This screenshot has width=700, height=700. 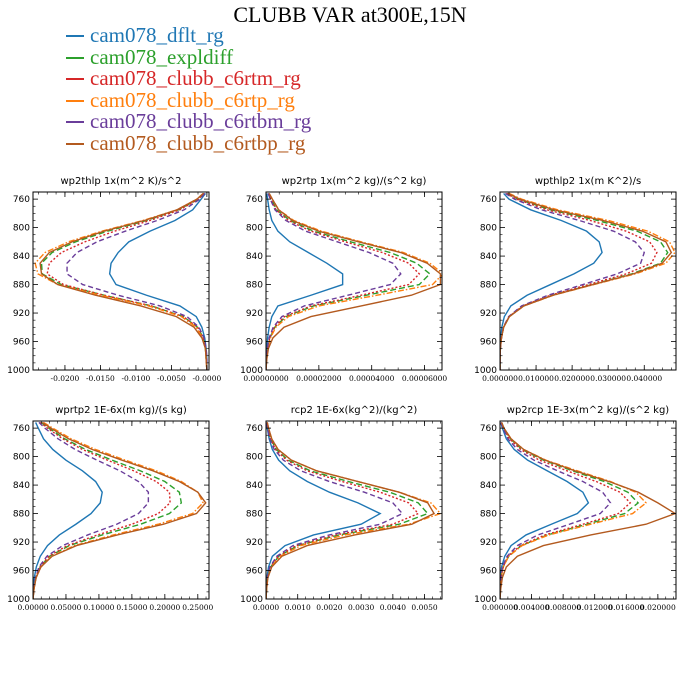 I want to click on legend-label: cam078_clubb_c6rtm_rg, so click(x=195, y=78).